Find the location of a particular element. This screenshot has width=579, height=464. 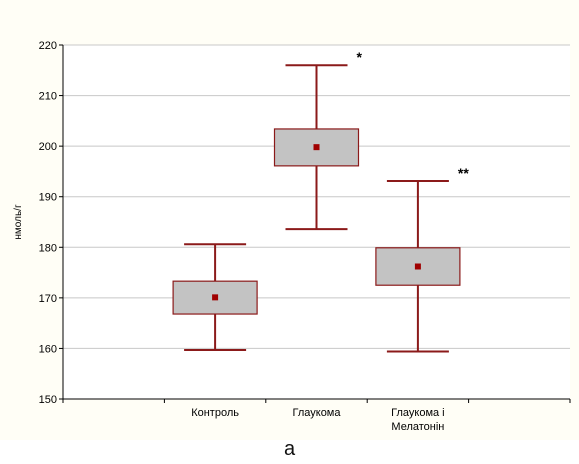

y-tick-label: 150 is located at coordinates (48, 400).